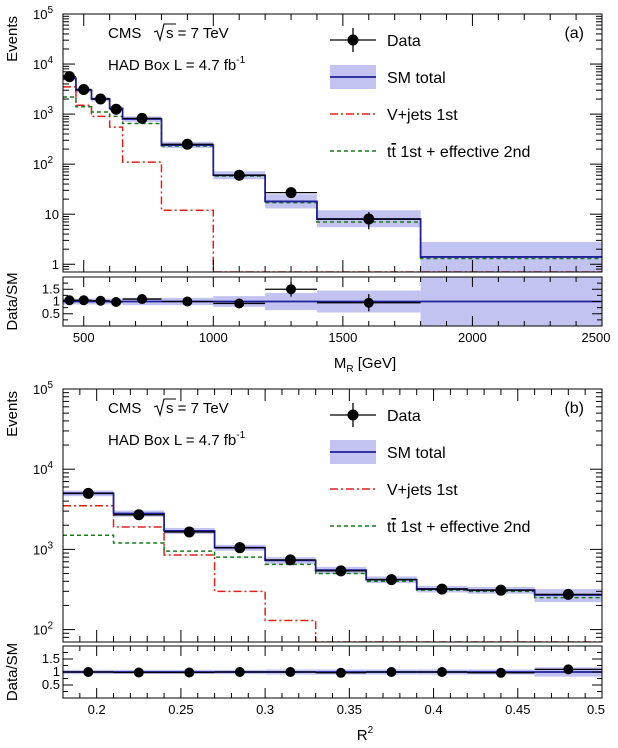 The height and width of the screenshot is (748, 618). What do you see at coordinates (51, 684) in the screenshot?
I see `ratio-tick-label: 0.5` at bounding box center [51, 684].